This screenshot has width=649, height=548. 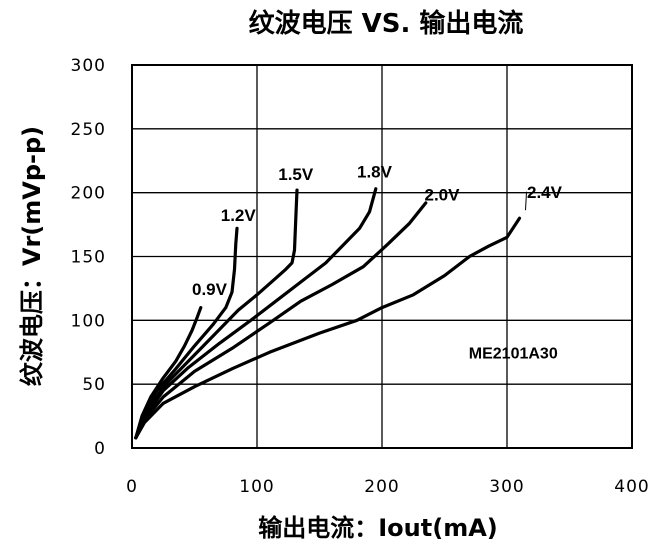 I want to click on x-tick-label: 400, so click(x=631, y=487).